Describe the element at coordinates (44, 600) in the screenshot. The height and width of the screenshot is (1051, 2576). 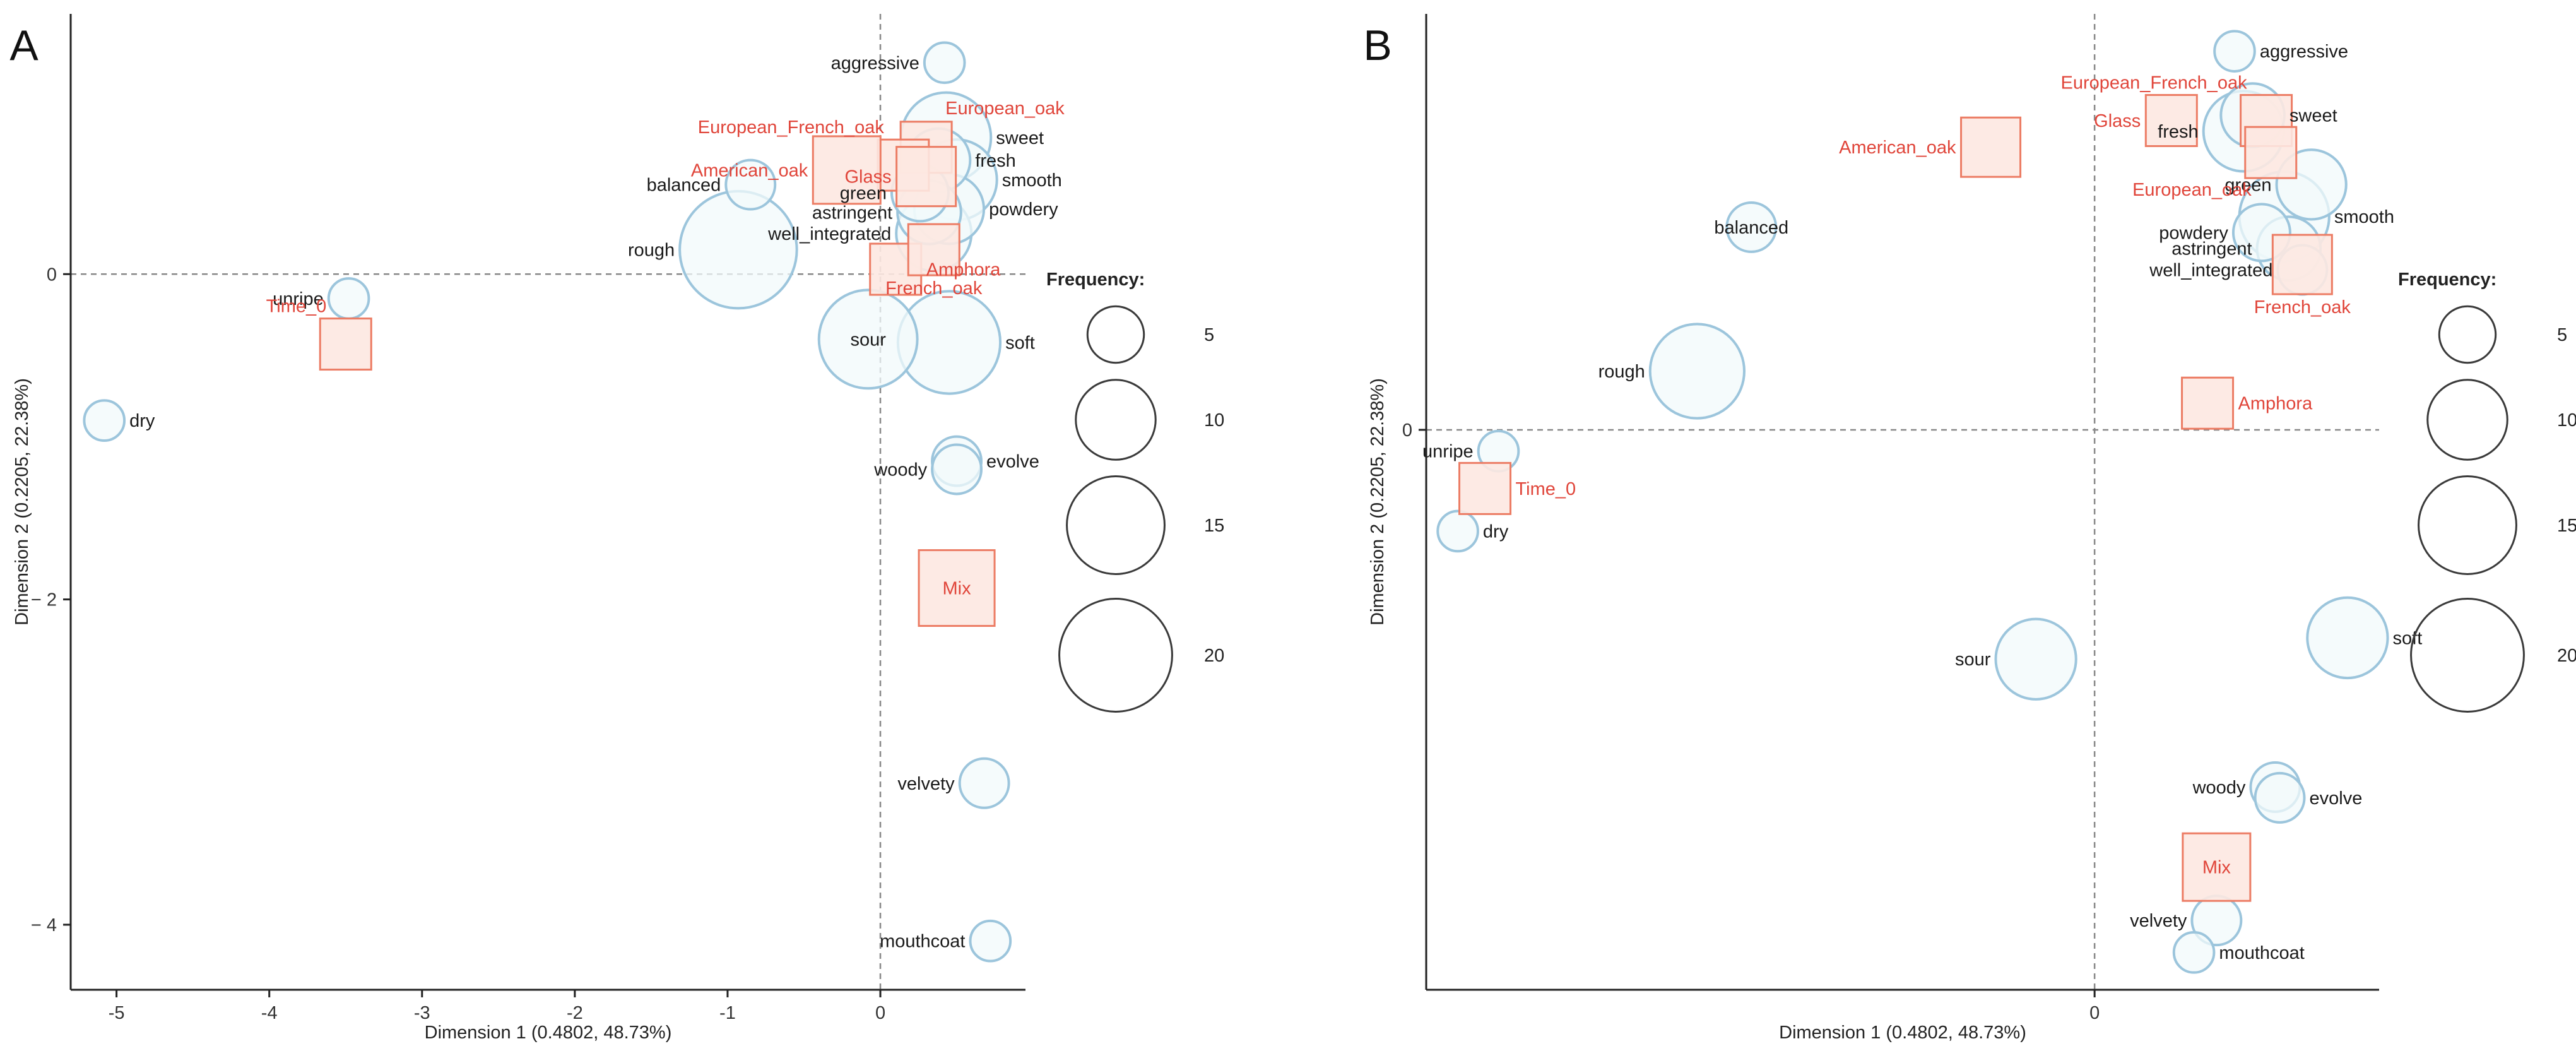
I see `y-tick-label: − 2` at that location.